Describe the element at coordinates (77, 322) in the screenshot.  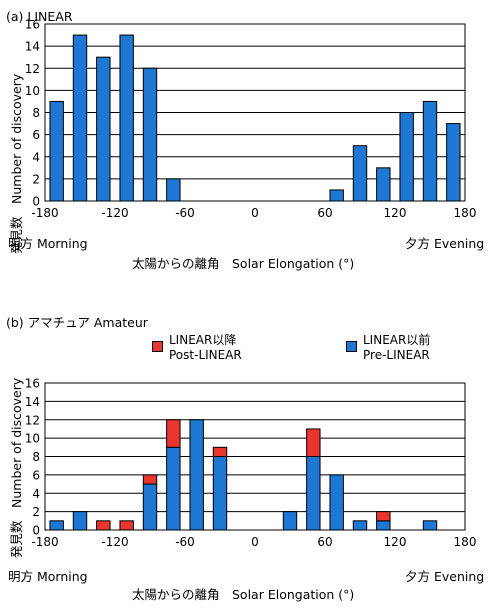
I see `chart-b-title: (b) アマチュア Amateur` at that location.